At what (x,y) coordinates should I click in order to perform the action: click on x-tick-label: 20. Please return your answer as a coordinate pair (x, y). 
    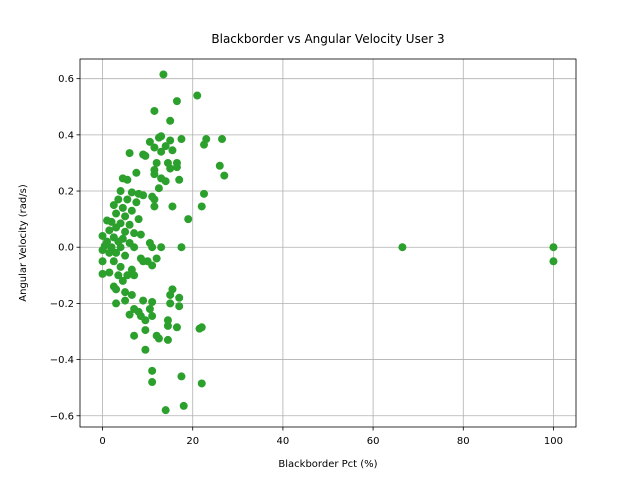
    Looking at the image, I should click on (192, 441).